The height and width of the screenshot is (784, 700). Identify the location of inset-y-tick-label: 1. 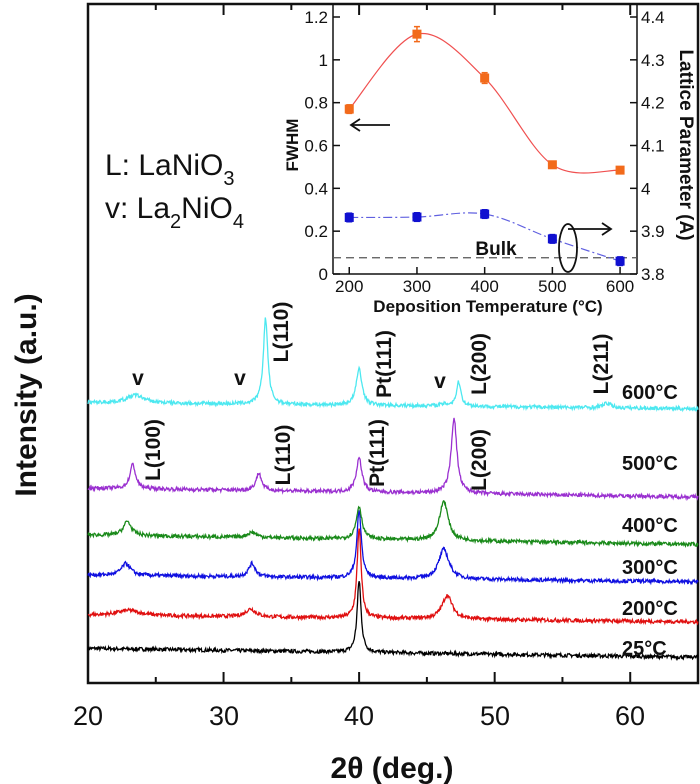
(323, 60).